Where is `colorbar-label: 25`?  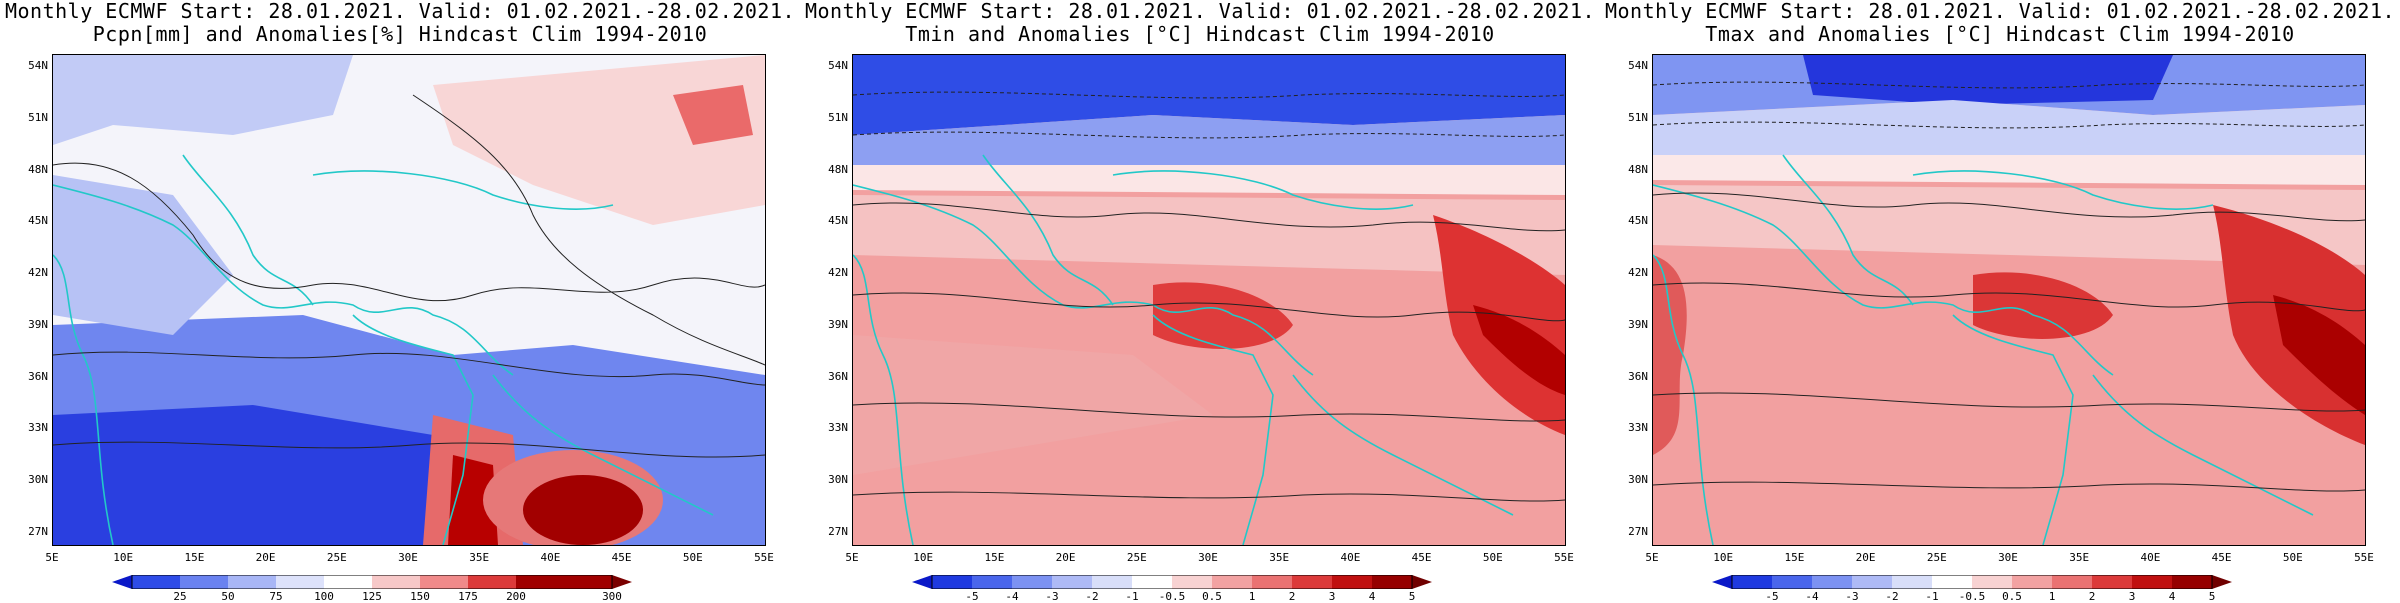
colorbar-label: 25 is located at coordinates (180, 596).